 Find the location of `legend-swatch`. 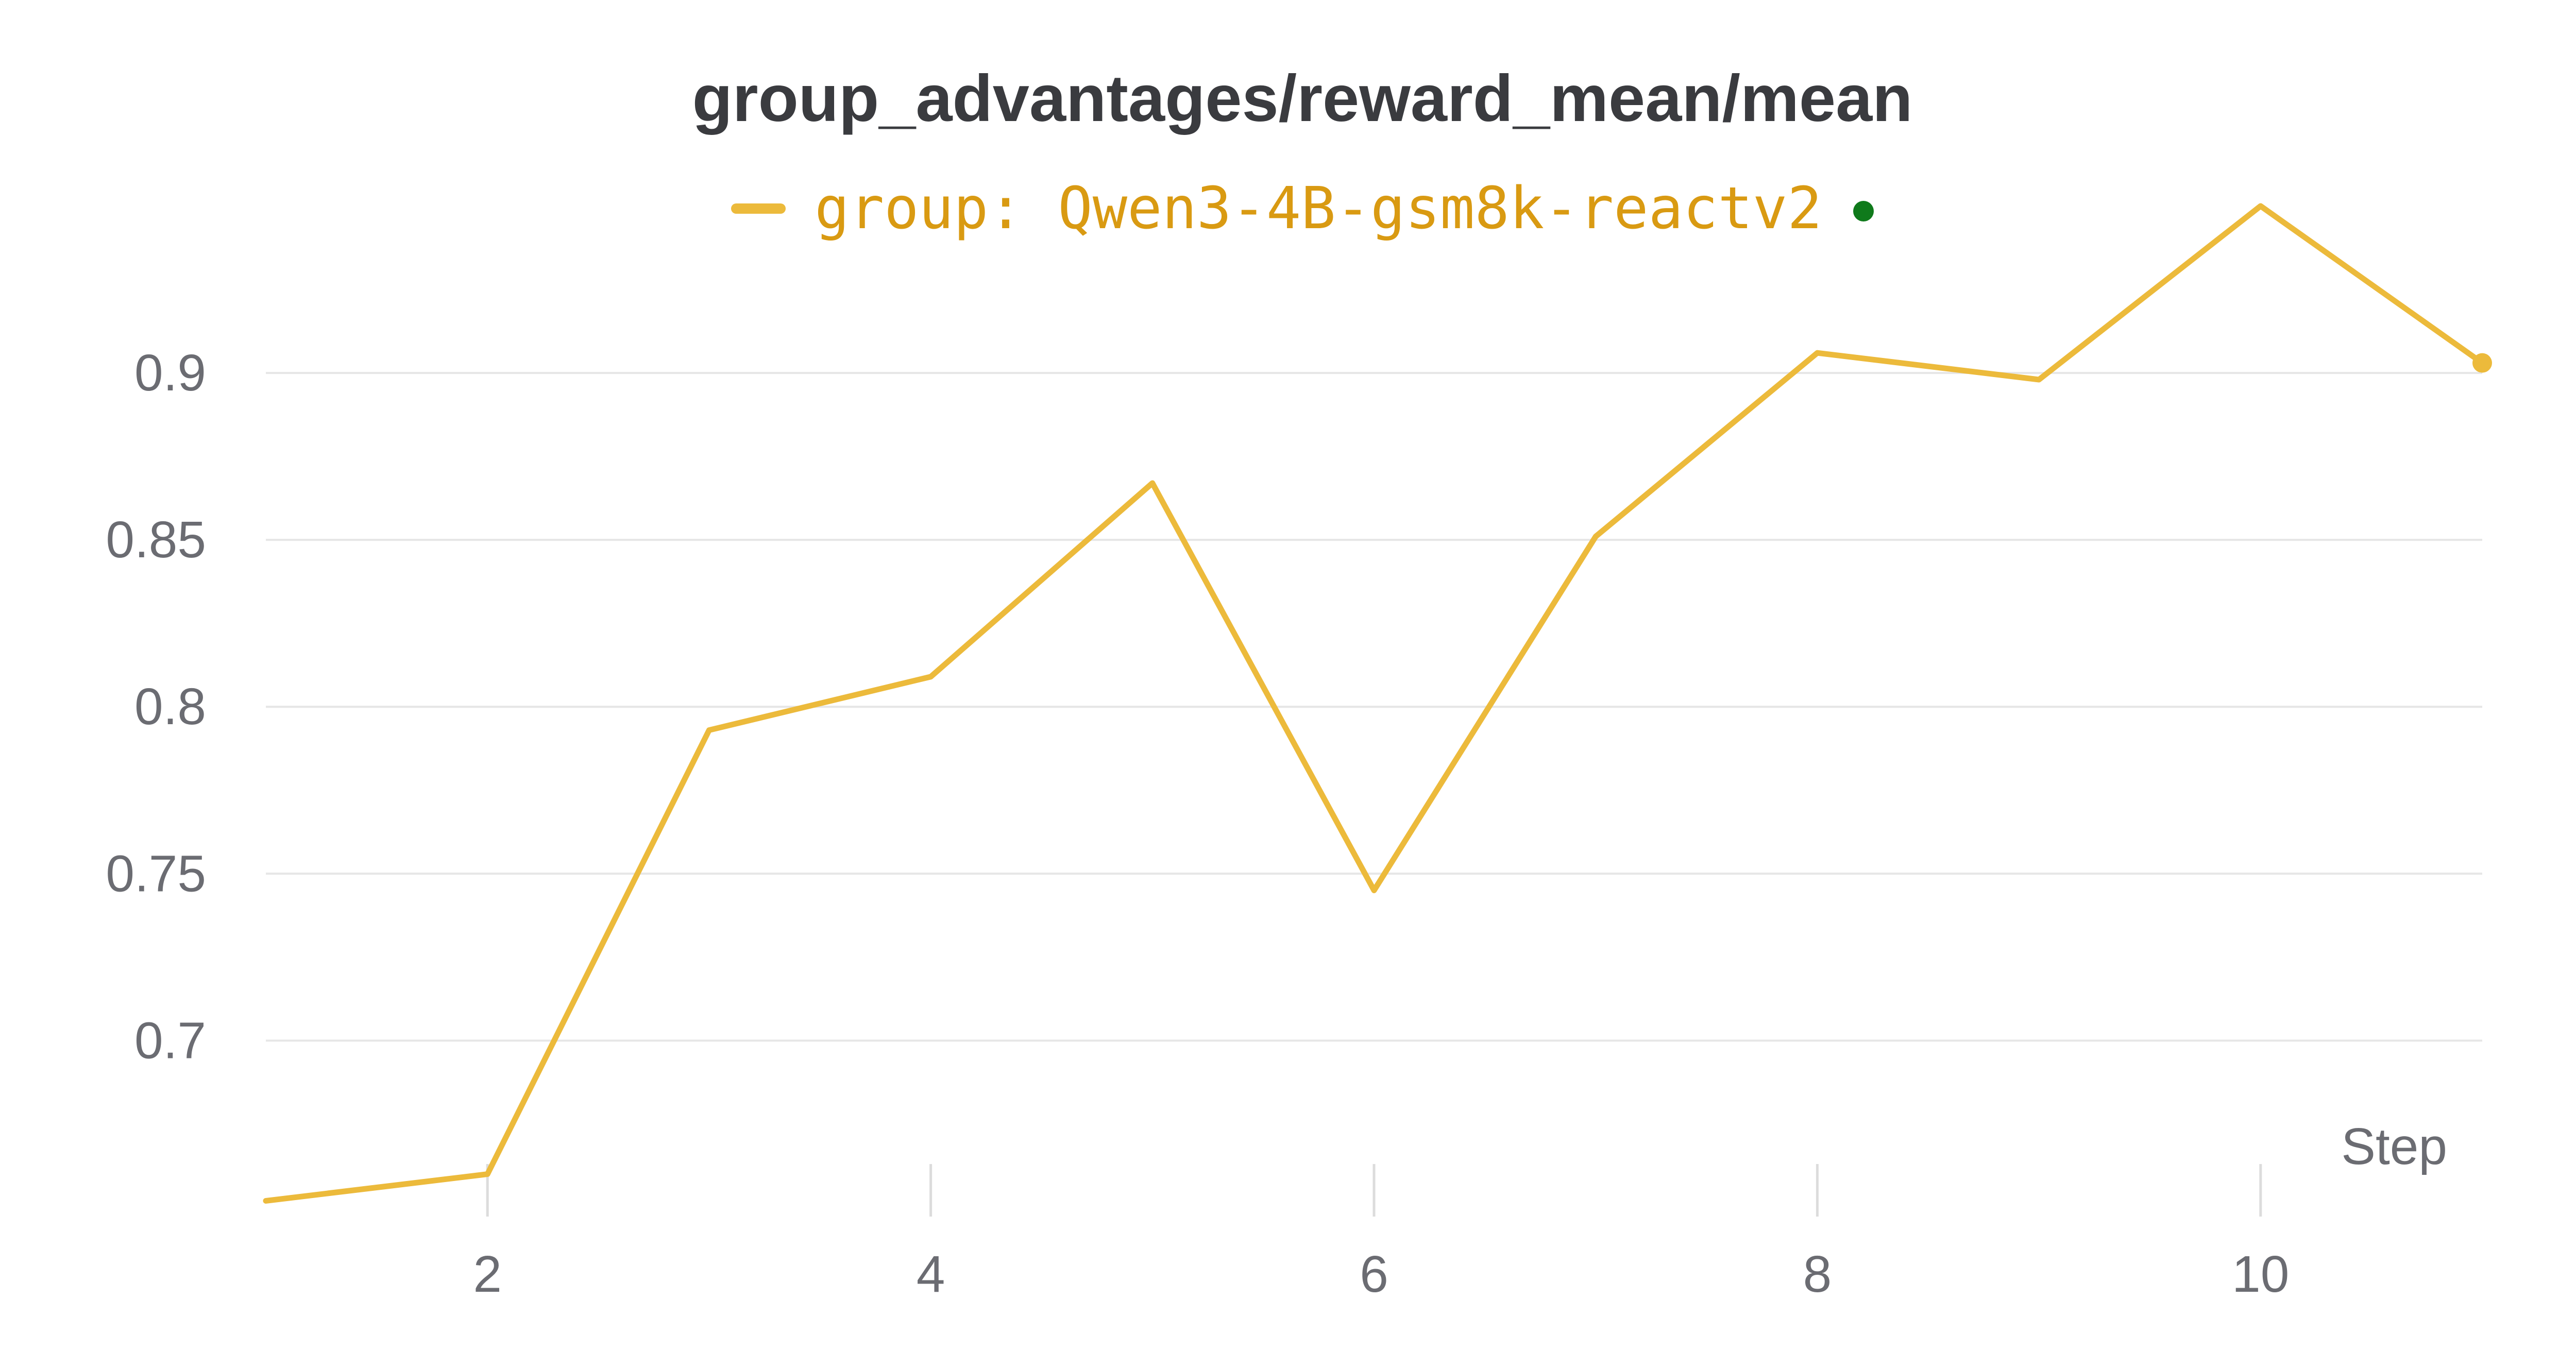

legend-swatch is located at coordinates (758, 208).